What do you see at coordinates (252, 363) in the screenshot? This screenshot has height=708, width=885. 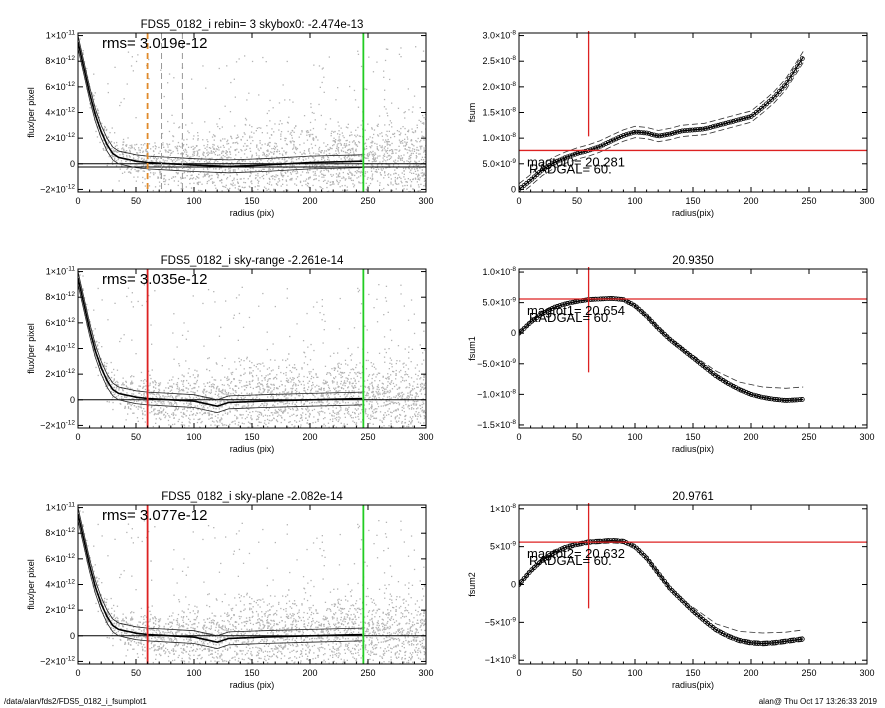 I see `plot-area` at bounding box center [252, 363].